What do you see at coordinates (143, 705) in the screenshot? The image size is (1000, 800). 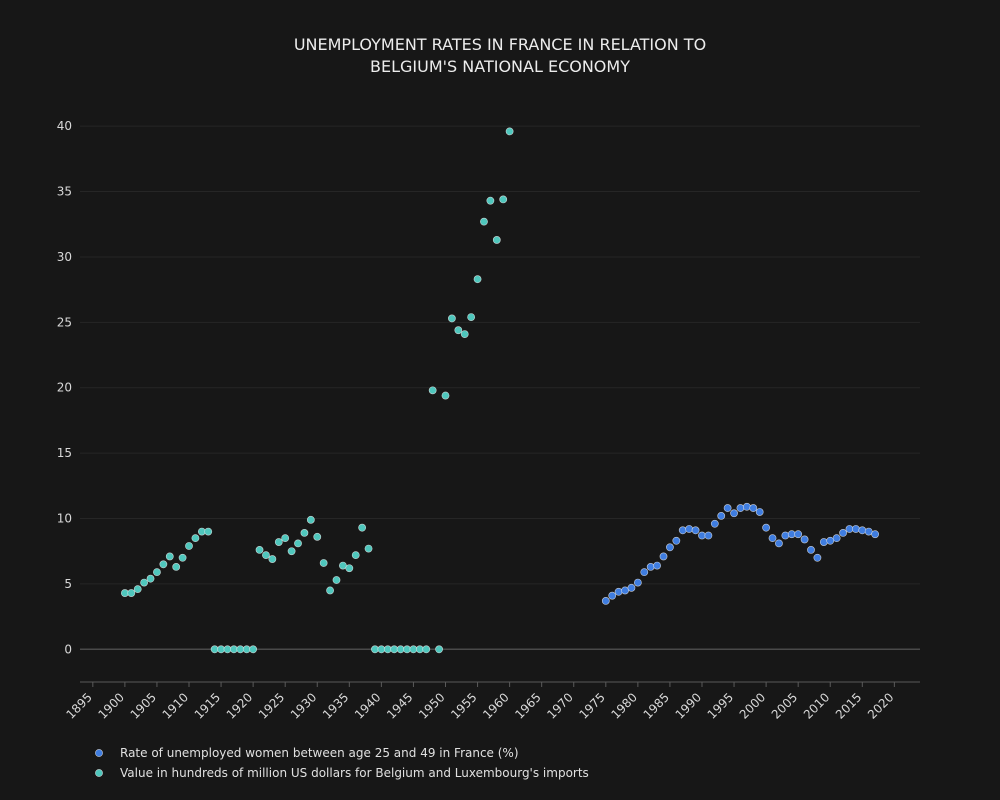 I see `x-tick-label: 1905` at bounding box center [143, 705].